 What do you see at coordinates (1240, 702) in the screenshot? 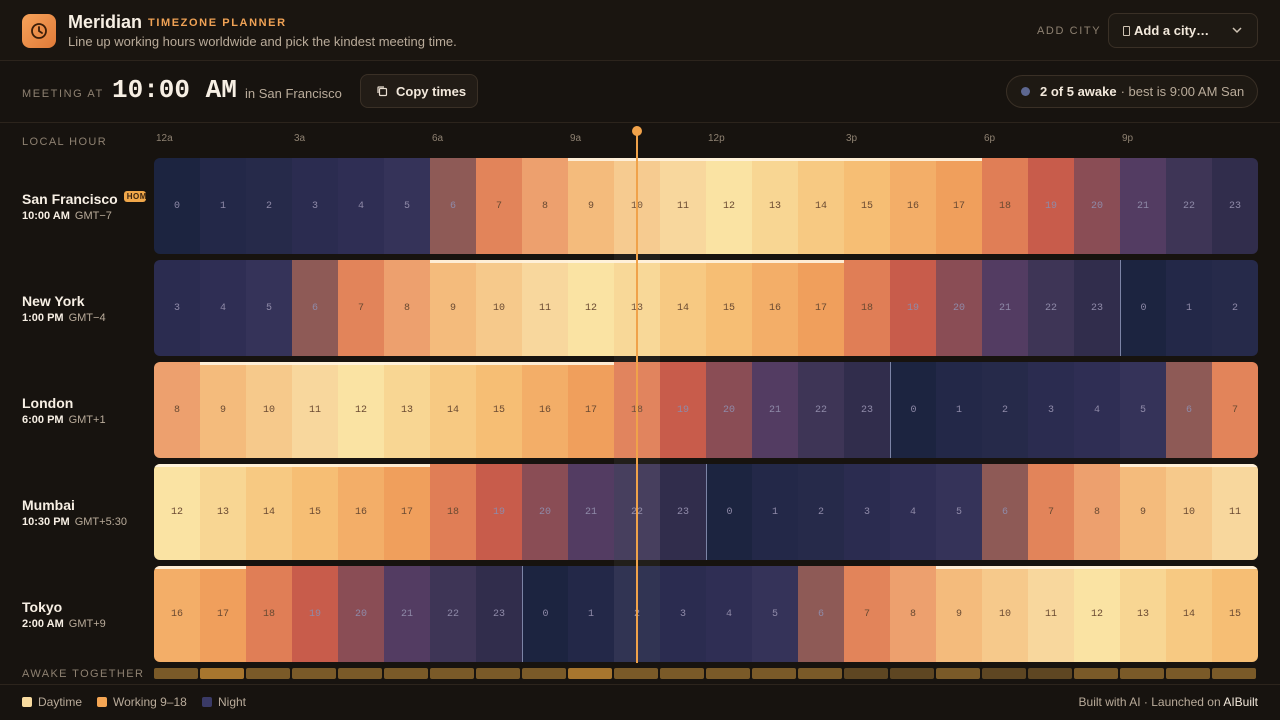
I see `footer-brand-link: AIBuilt` at bounding box center [1240, 702].